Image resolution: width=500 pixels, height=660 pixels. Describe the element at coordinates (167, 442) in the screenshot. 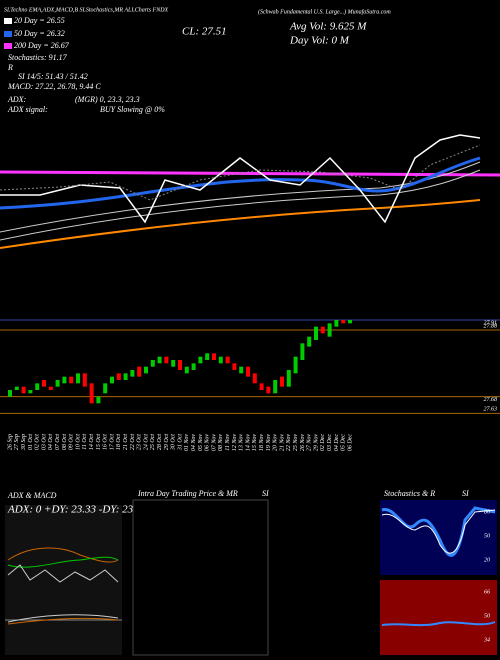

I see `x-tick-label: 29 Oct` at that location.